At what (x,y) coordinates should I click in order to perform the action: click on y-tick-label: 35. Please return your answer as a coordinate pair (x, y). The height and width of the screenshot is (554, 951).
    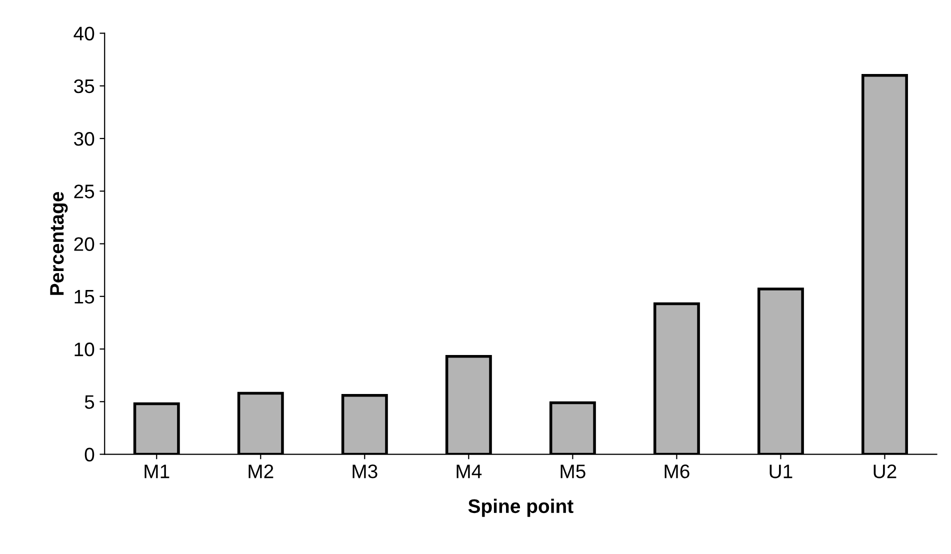
    Looking at the image, I should click on (84, 86).